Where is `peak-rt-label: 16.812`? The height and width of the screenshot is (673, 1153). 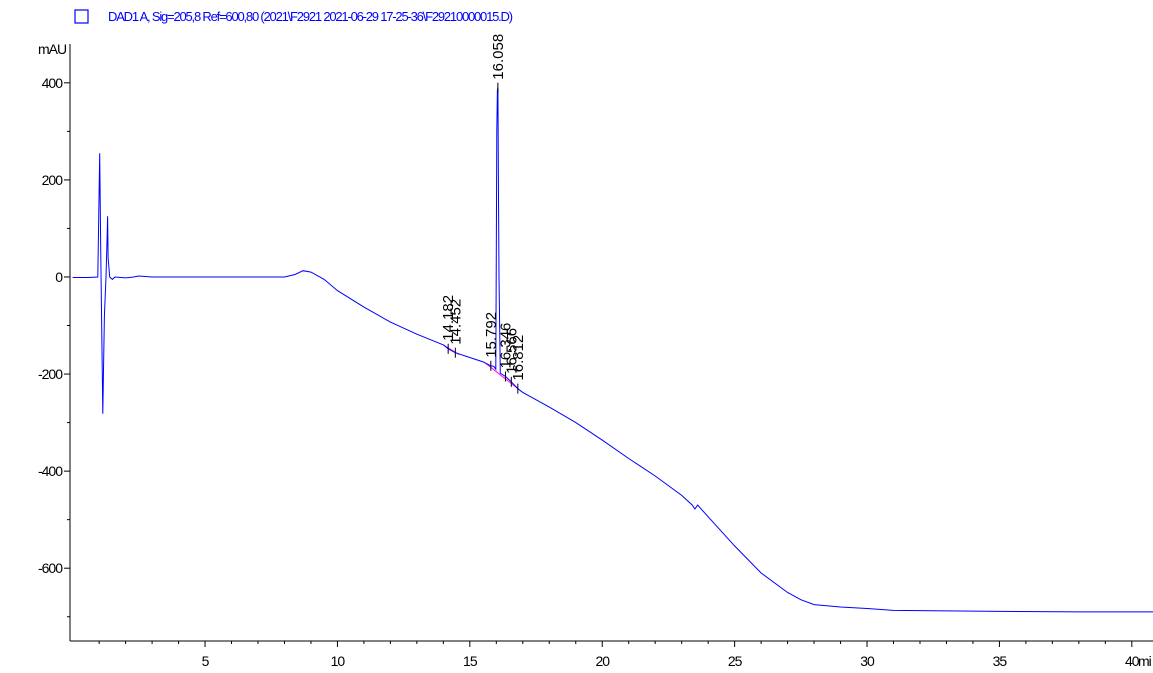
peak-rt-label: 16.812 is located at coordinates (518, 358).